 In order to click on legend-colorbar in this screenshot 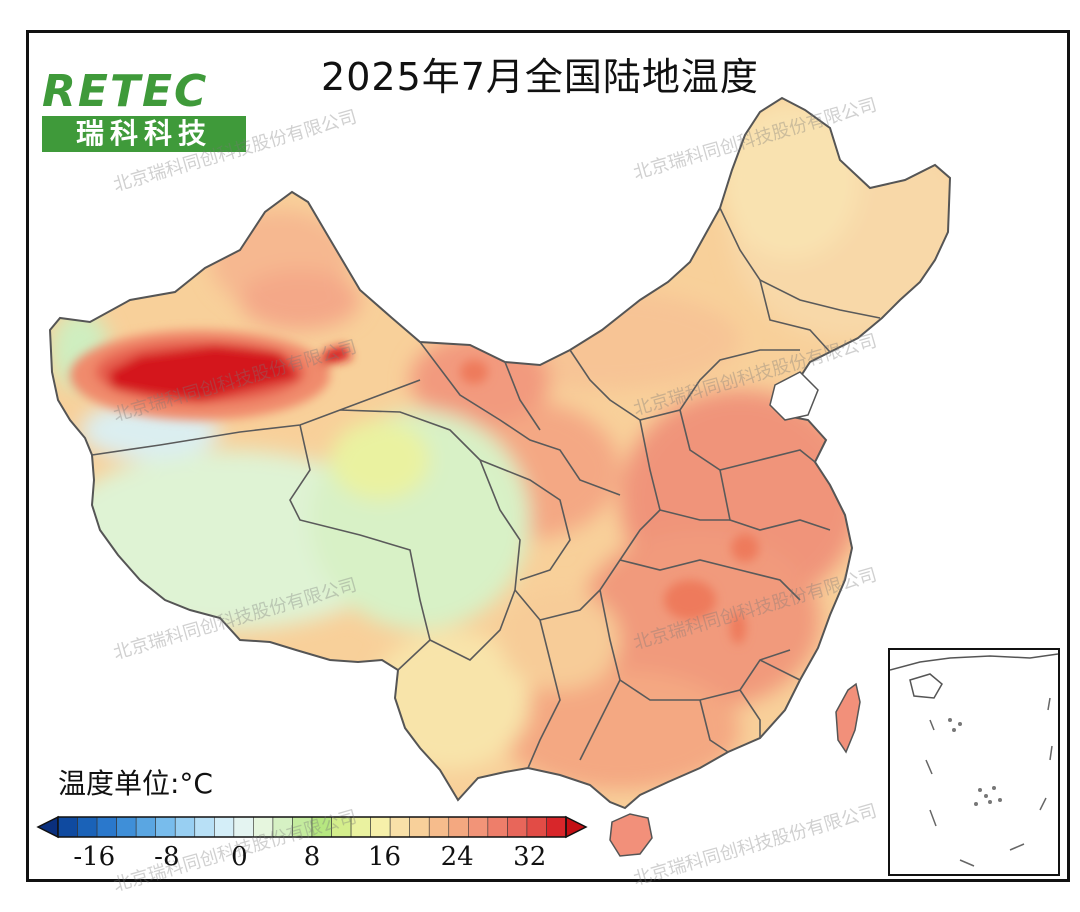, I will do `click(312, 827)`.